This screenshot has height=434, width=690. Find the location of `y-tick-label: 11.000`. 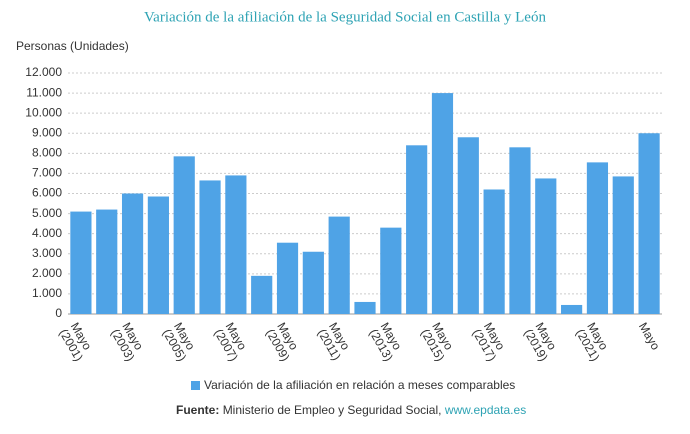

y-tick-label: 11.000 is located at coordinates (44, 92).